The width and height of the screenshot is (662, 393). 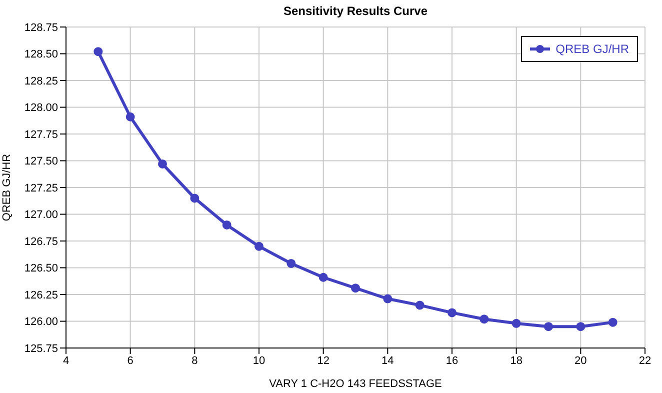 I want to click on y-tick-label: 125.75, so click(x=41, y=348).